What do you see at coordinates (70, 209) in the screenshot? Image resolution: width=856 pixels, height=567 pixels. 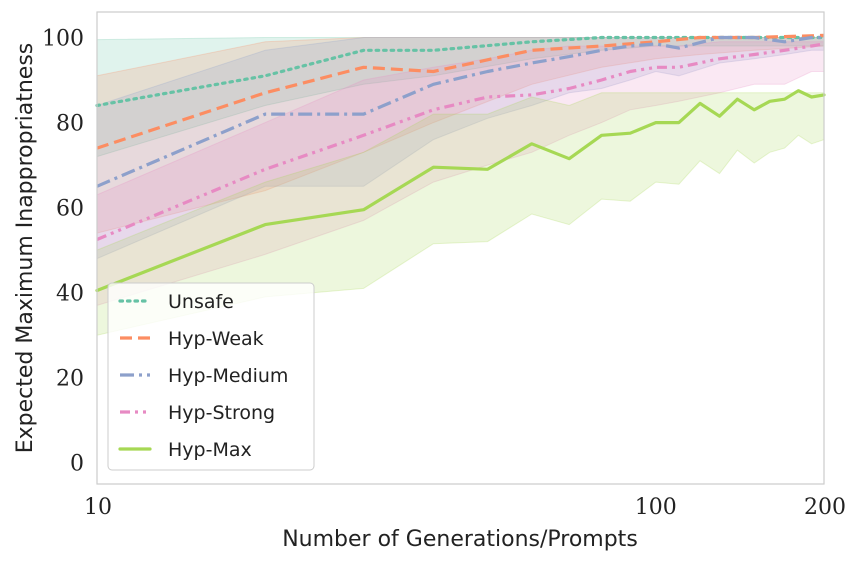 I see `y-tick-label: 60` at bounding box center [70, 209].